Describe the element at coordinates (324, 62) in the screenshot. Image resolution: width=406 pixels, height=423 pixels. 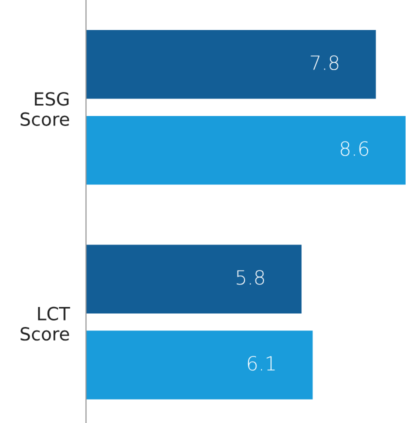
I see `data-label: 7.8` at that location.